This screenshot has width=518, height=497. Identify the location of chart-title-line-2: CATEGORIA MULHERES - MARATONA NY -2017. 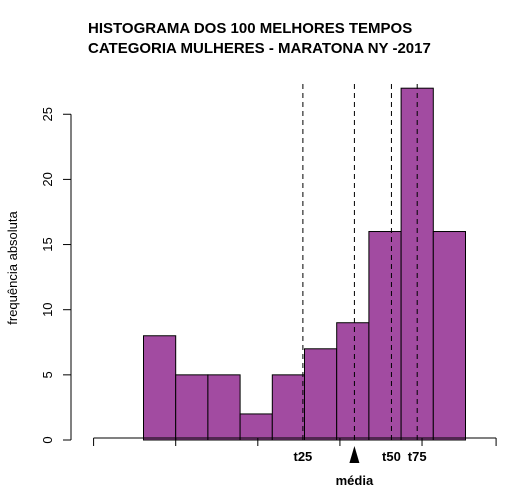
(259, 48).